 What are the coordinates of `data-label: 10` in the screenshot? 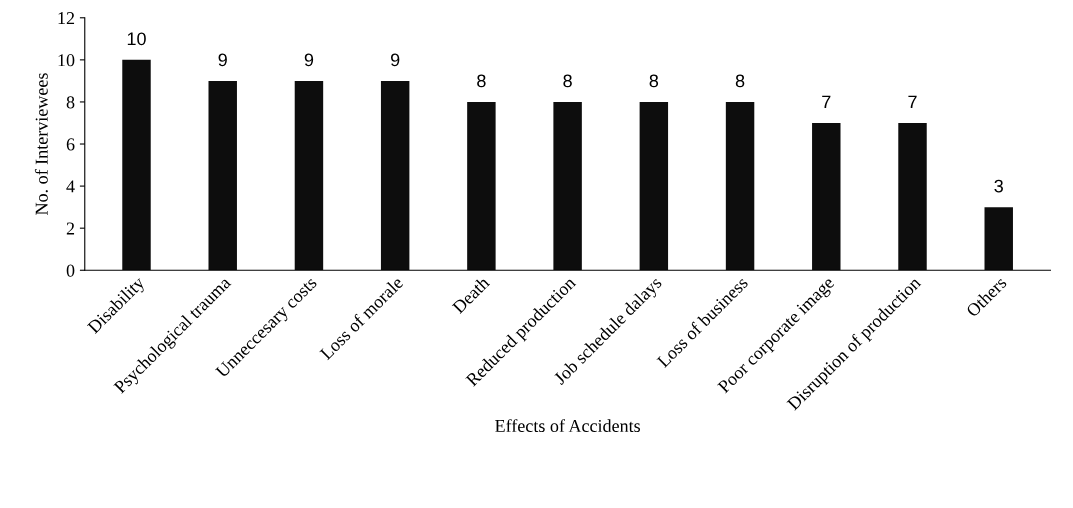 It's located at (136, 39).